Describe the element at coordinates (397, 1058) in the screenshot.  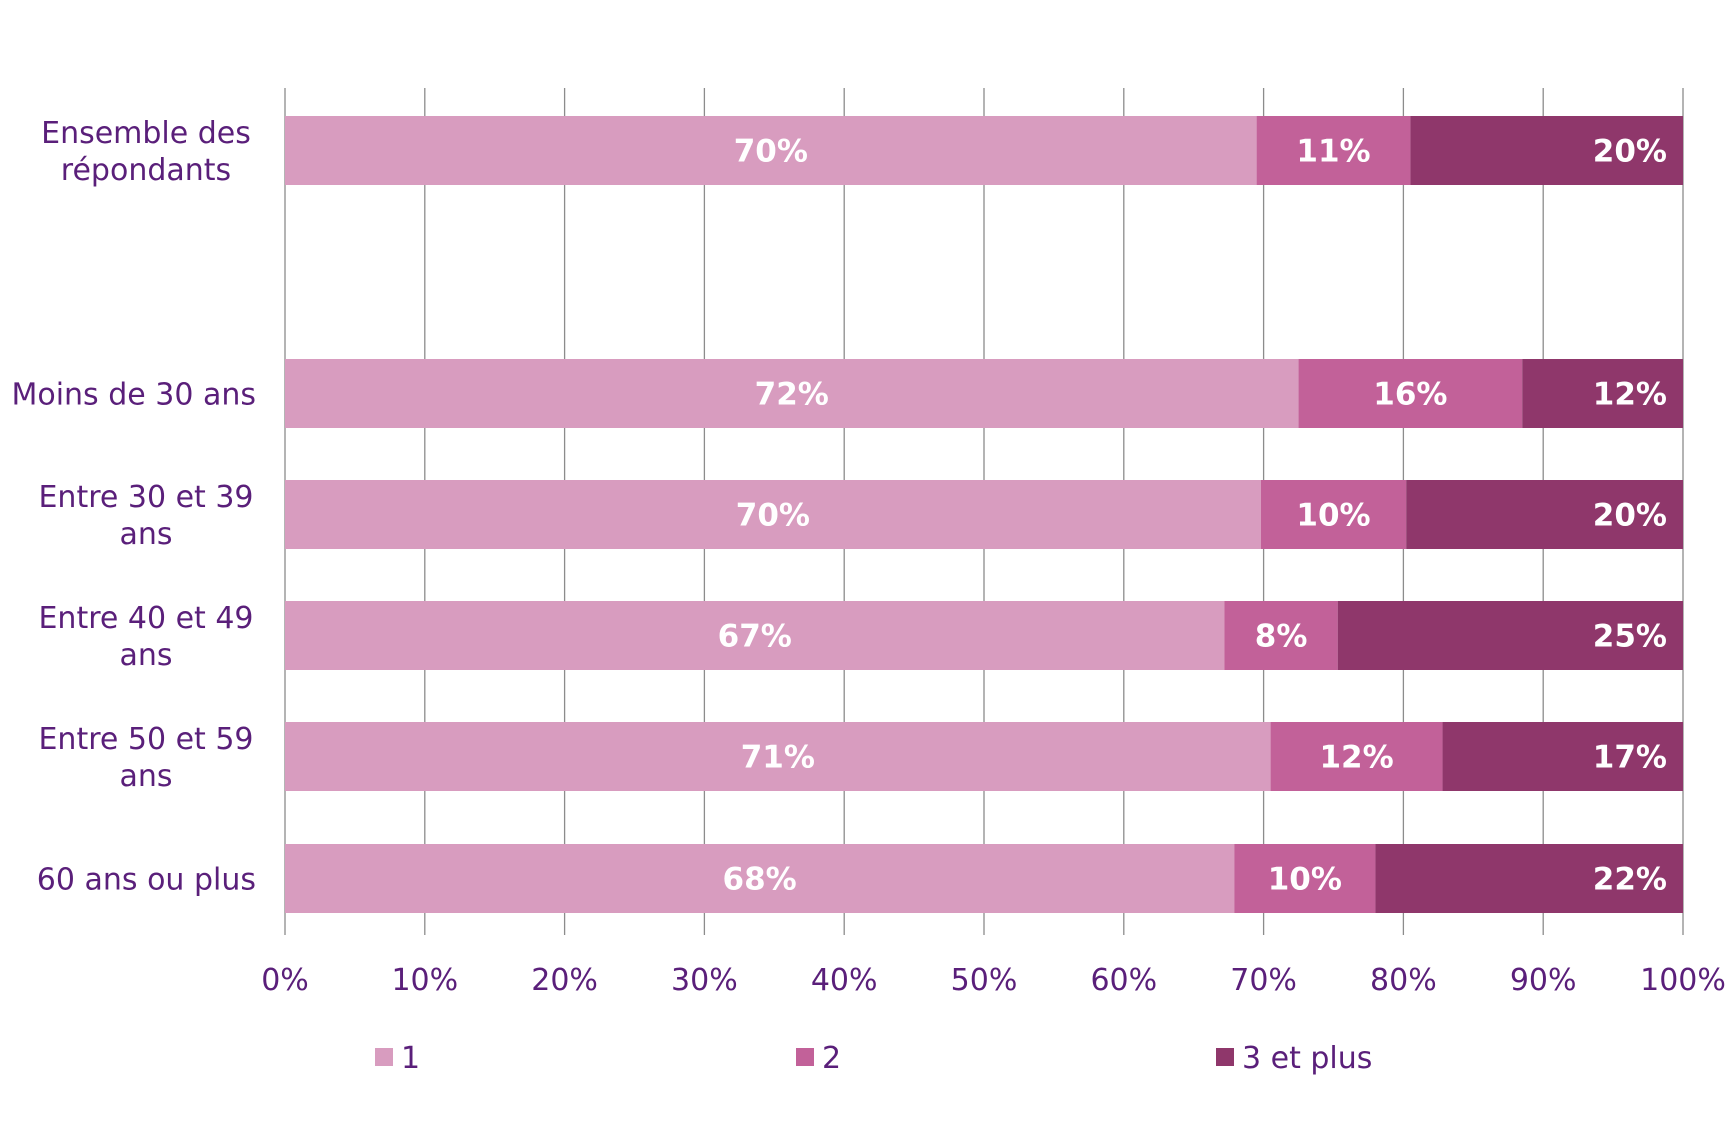
I see `legend-item-0: 1` at that location.